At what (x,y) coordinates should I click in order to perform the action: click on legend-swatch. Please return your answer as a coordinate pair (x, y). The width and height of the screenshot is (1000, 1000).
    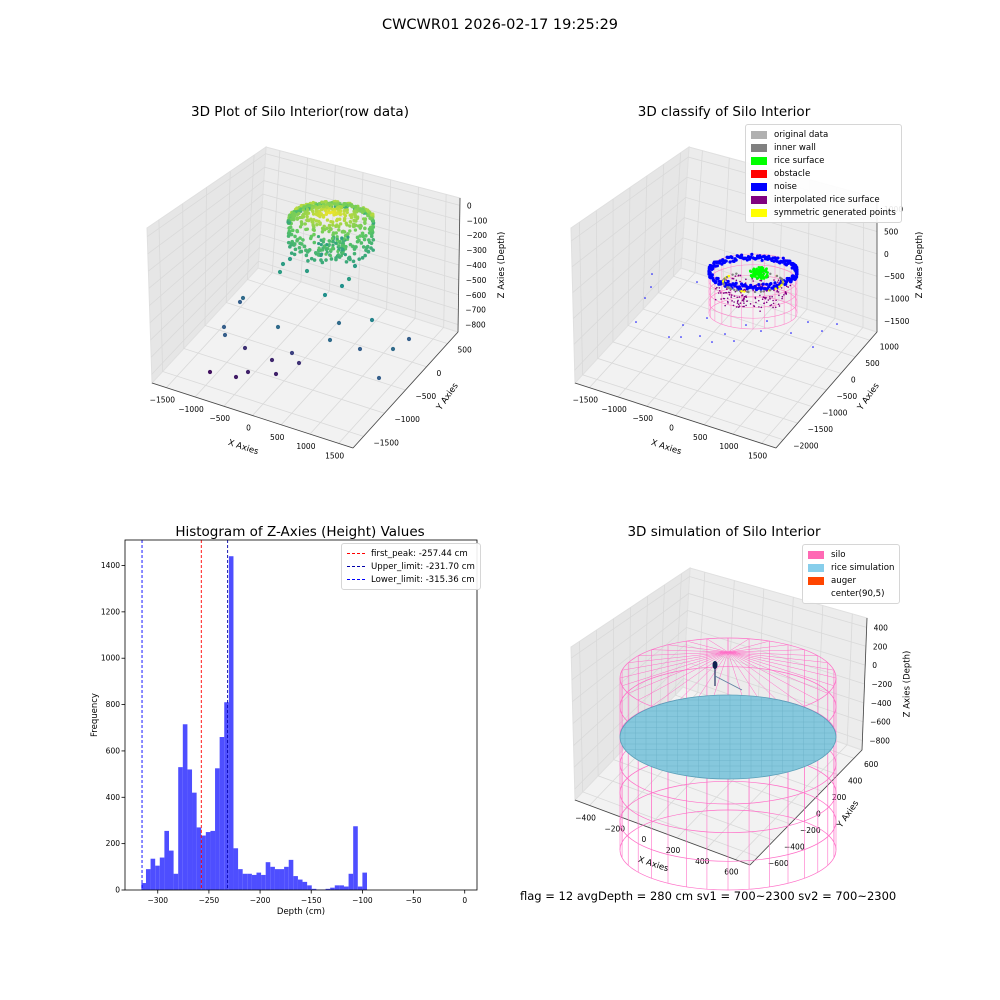
    Looking at the image, I should click on (816, 568).